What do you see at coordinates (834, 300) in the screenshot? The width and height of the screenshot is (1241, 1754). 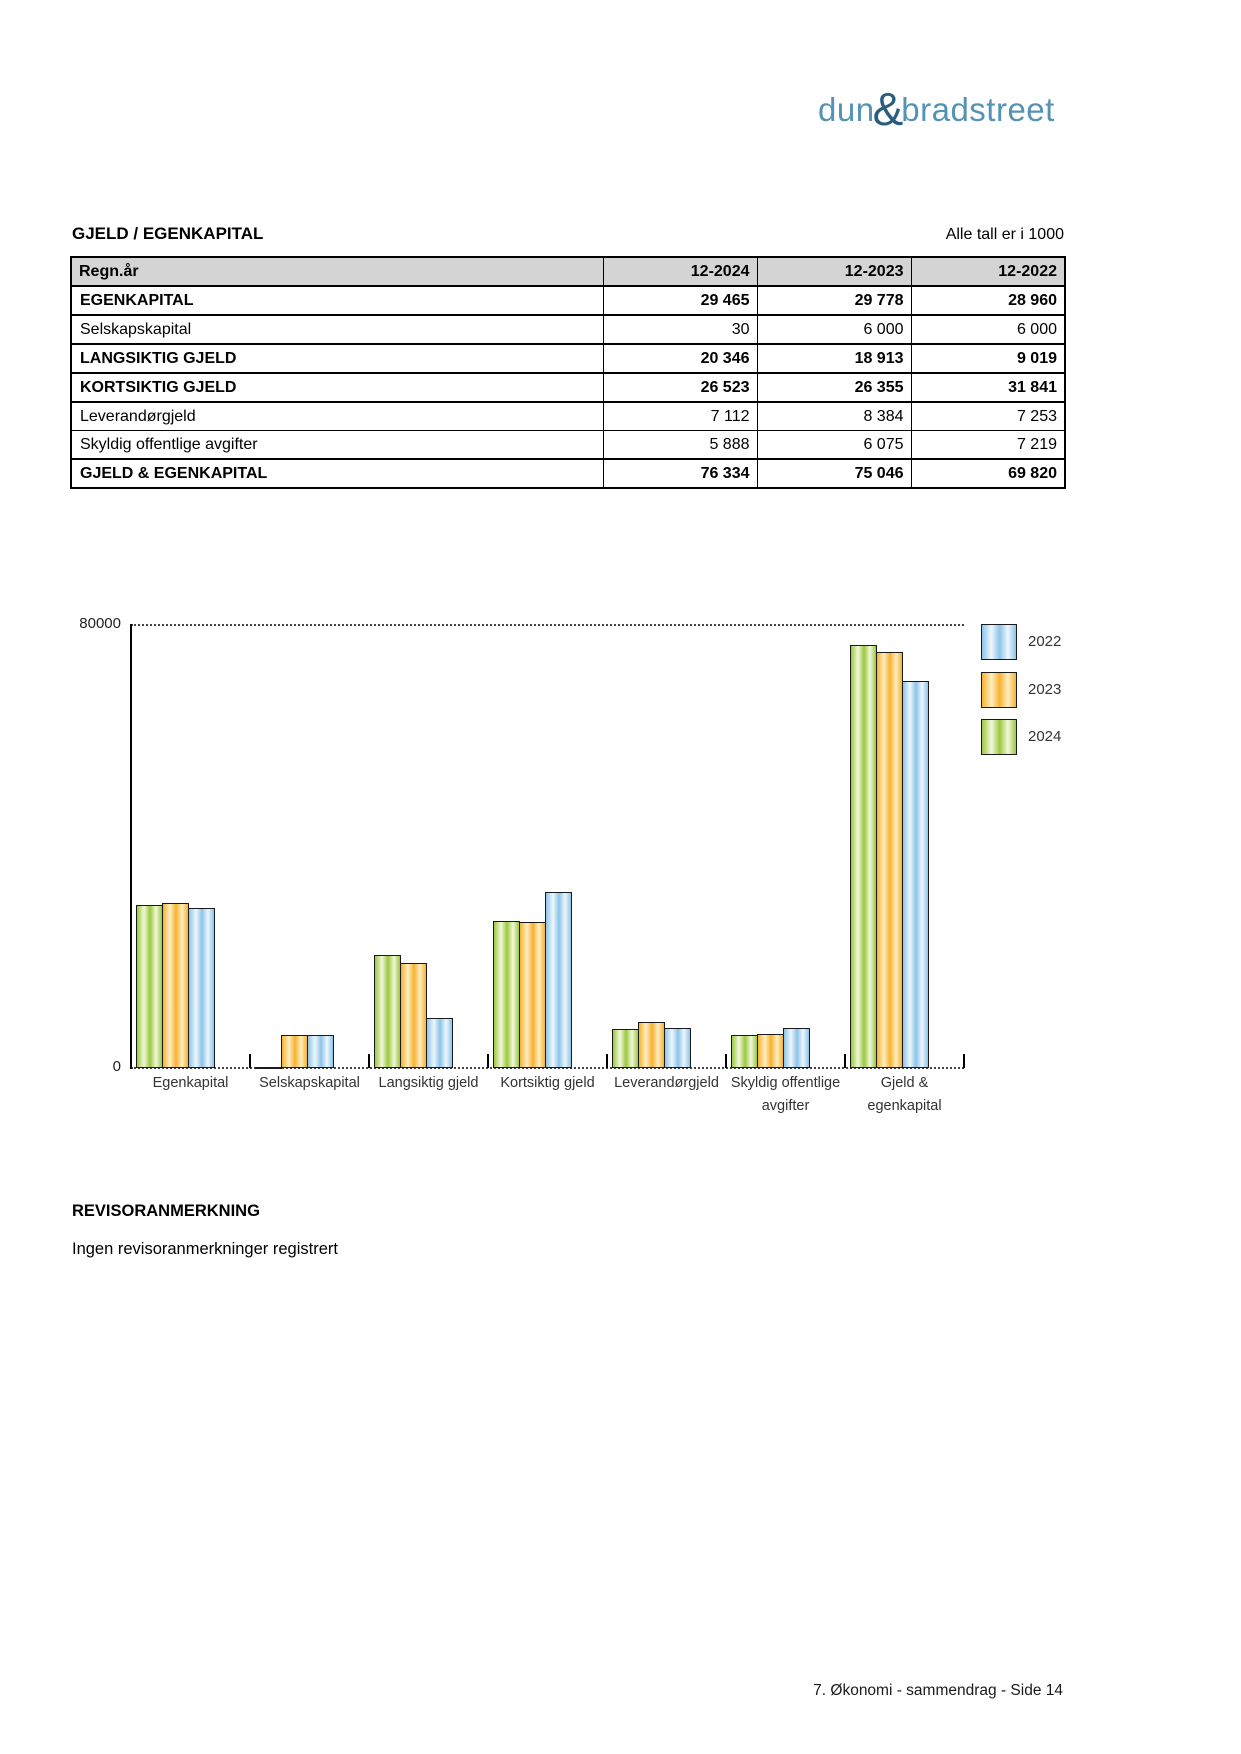 I see `row-value: 29 778` at bounding box center [834, 300].